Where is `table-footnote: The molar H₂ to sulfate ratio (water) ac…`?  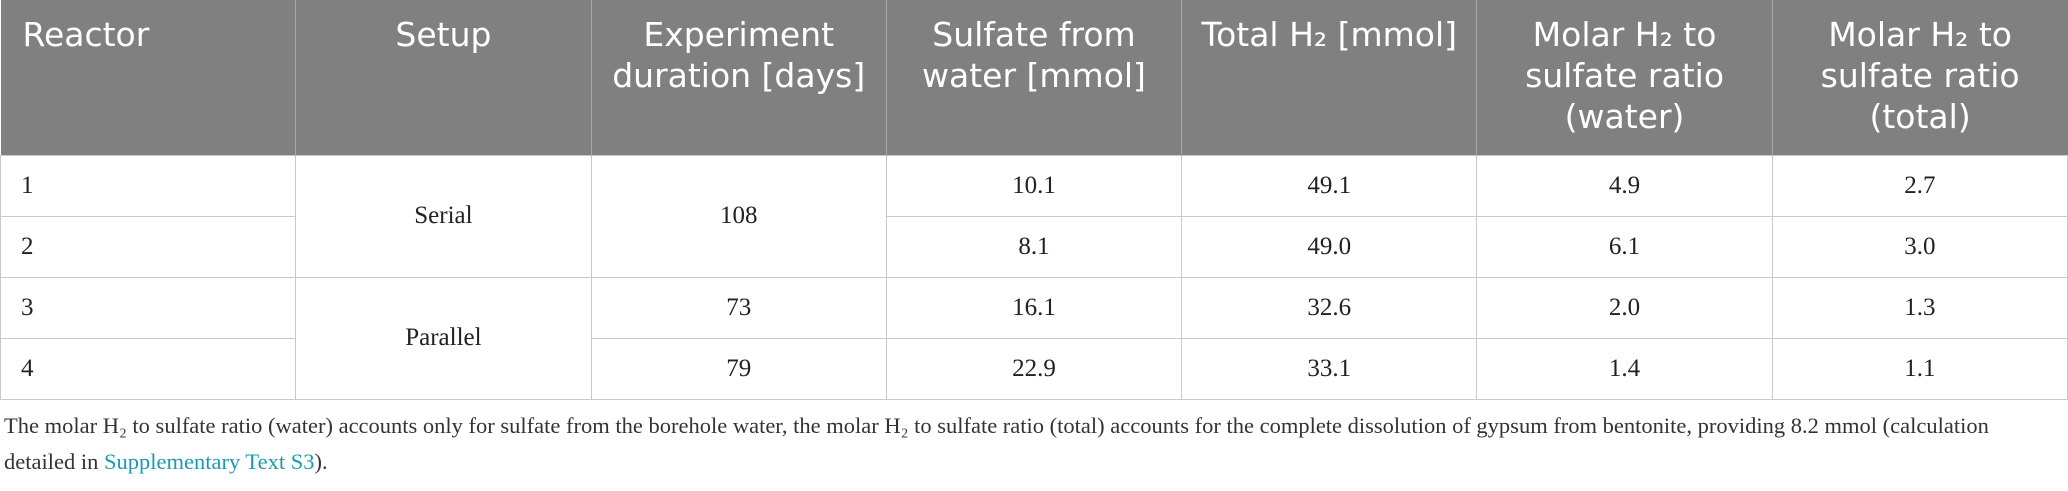 table-footnote: The molar H₂ to sulfate ratio (water) ac… is located at coordinates (1034, 444).